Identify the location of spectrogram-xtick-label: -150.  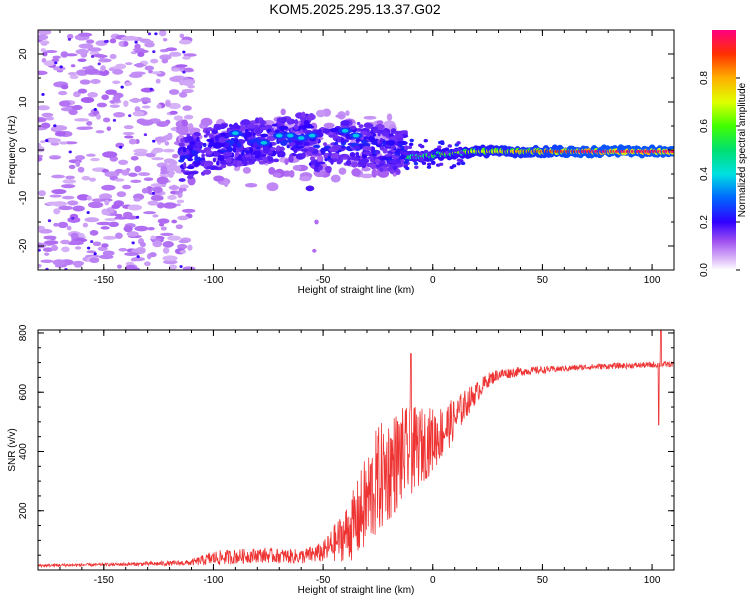
(104, 280).